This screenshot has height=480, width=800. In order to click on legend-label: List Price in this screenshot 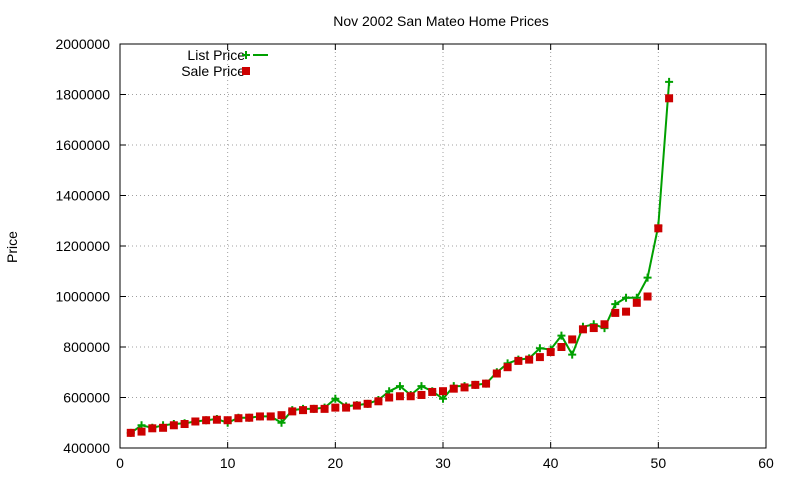, I will do `click(216, 55)`.